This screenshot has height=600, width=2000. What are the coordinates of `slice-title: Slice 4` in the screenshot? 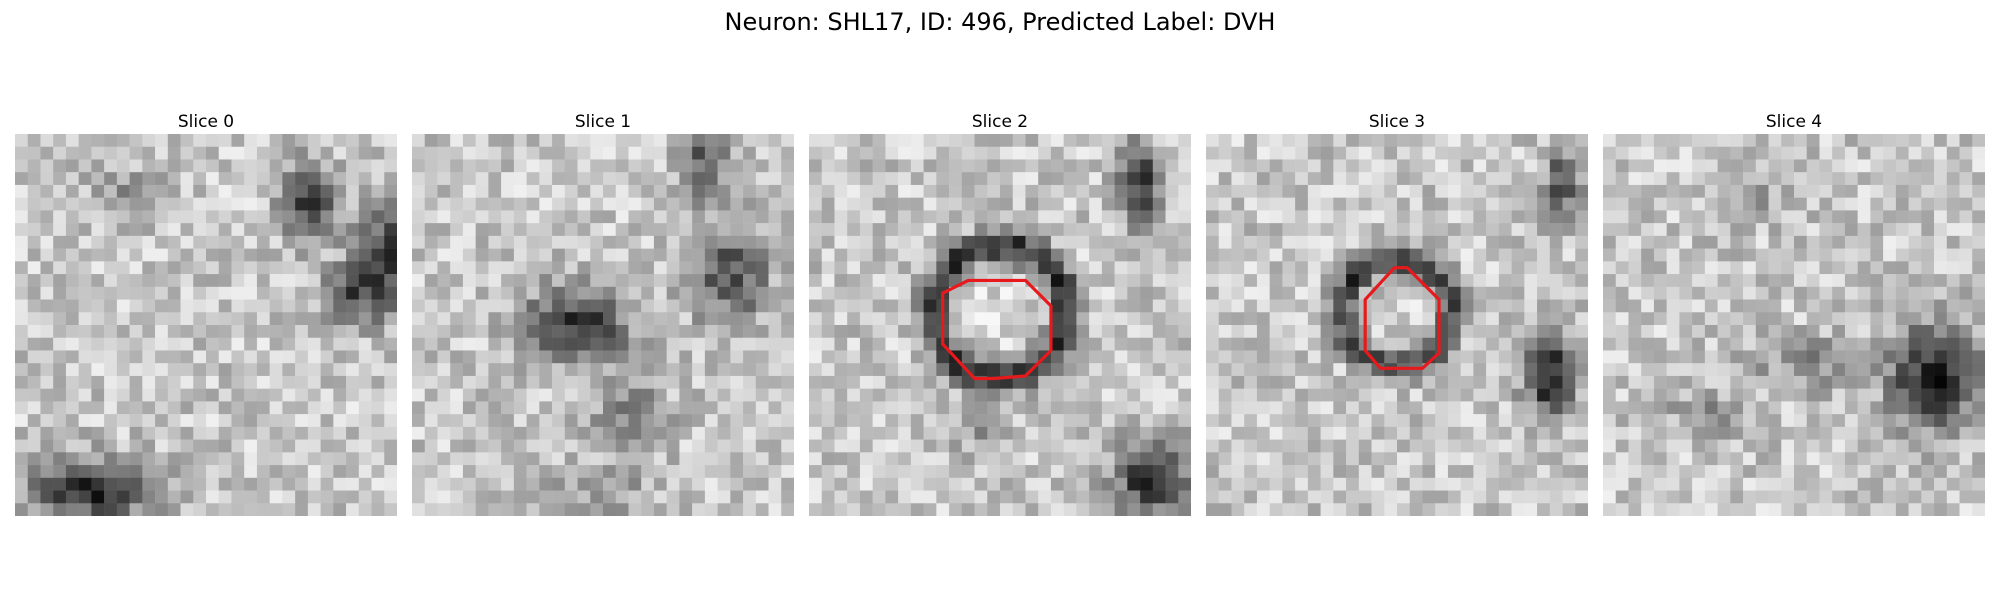 It's located at (1794, 122).